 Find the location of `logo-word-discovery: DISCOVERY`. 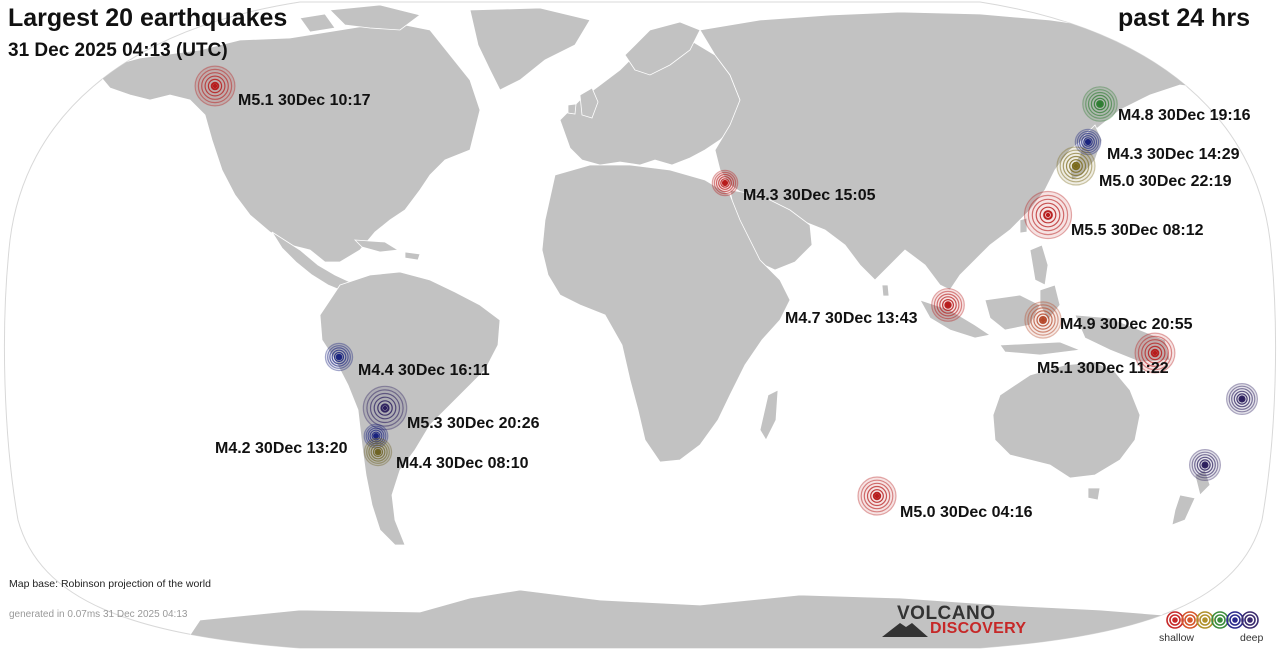

logo-word-discovery: DISCOVERY is located at coordinates (978, 628).